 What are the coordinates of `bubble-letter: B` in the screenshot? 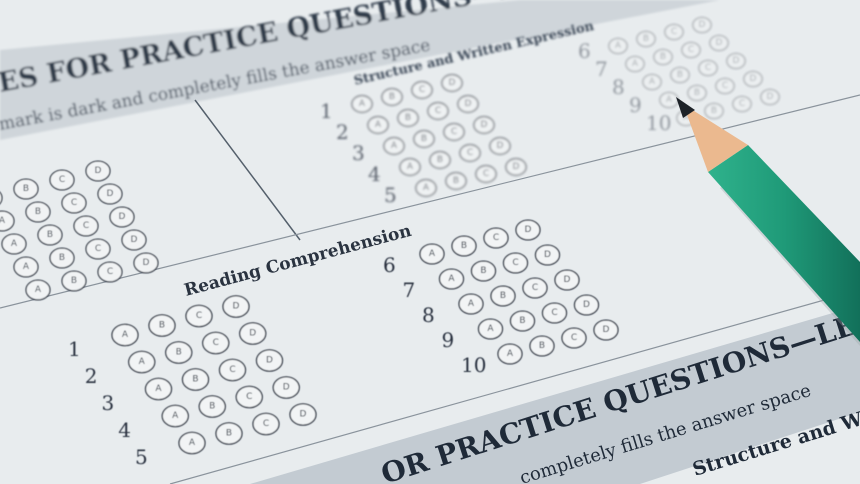 It's located at (424, 139).